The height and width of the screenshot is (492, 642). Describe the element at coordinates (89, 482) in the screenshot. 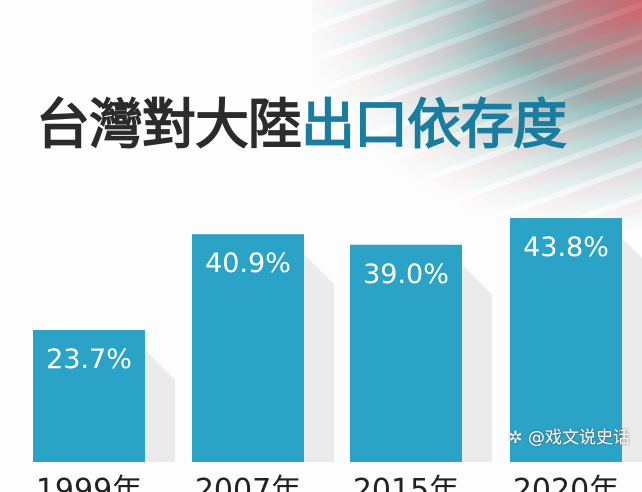

I see `category-label: 1999年` at that location.